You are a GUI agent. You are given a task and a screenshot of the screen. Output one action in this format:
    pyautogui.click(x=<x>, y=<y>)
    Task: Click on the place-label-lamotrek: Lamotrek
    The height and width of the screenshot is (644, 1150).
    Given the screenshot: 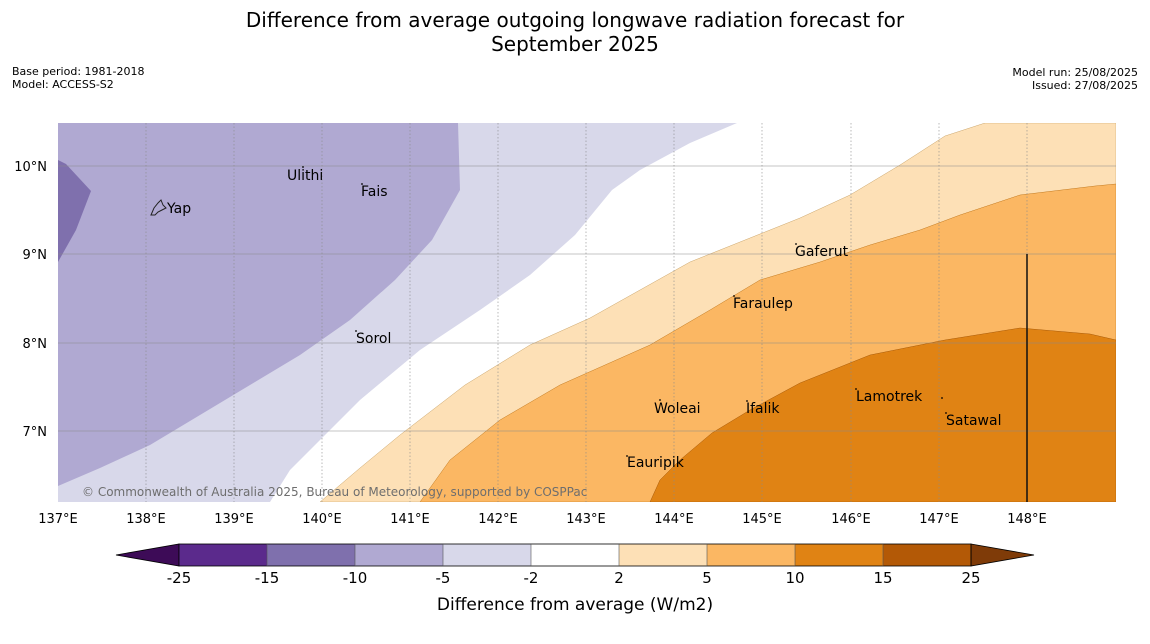 What is the action you would take?
    pyautogui.click(x=889, y=397)
    